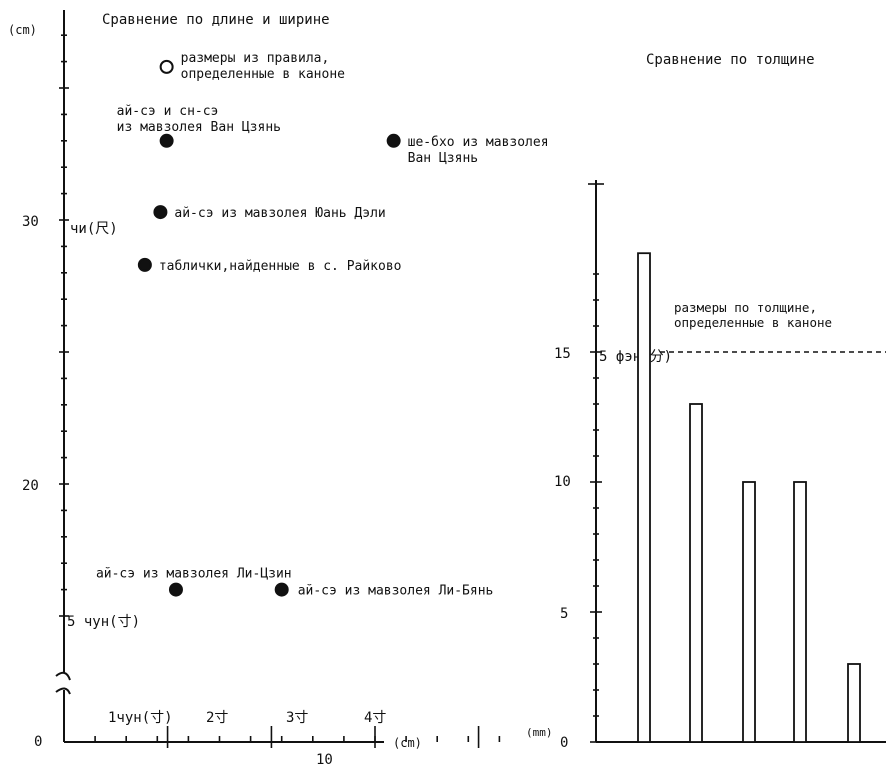  I want to click on scatter-point-label: ай-сэ из мавзолея Юань Дэли, so click(279, 213).